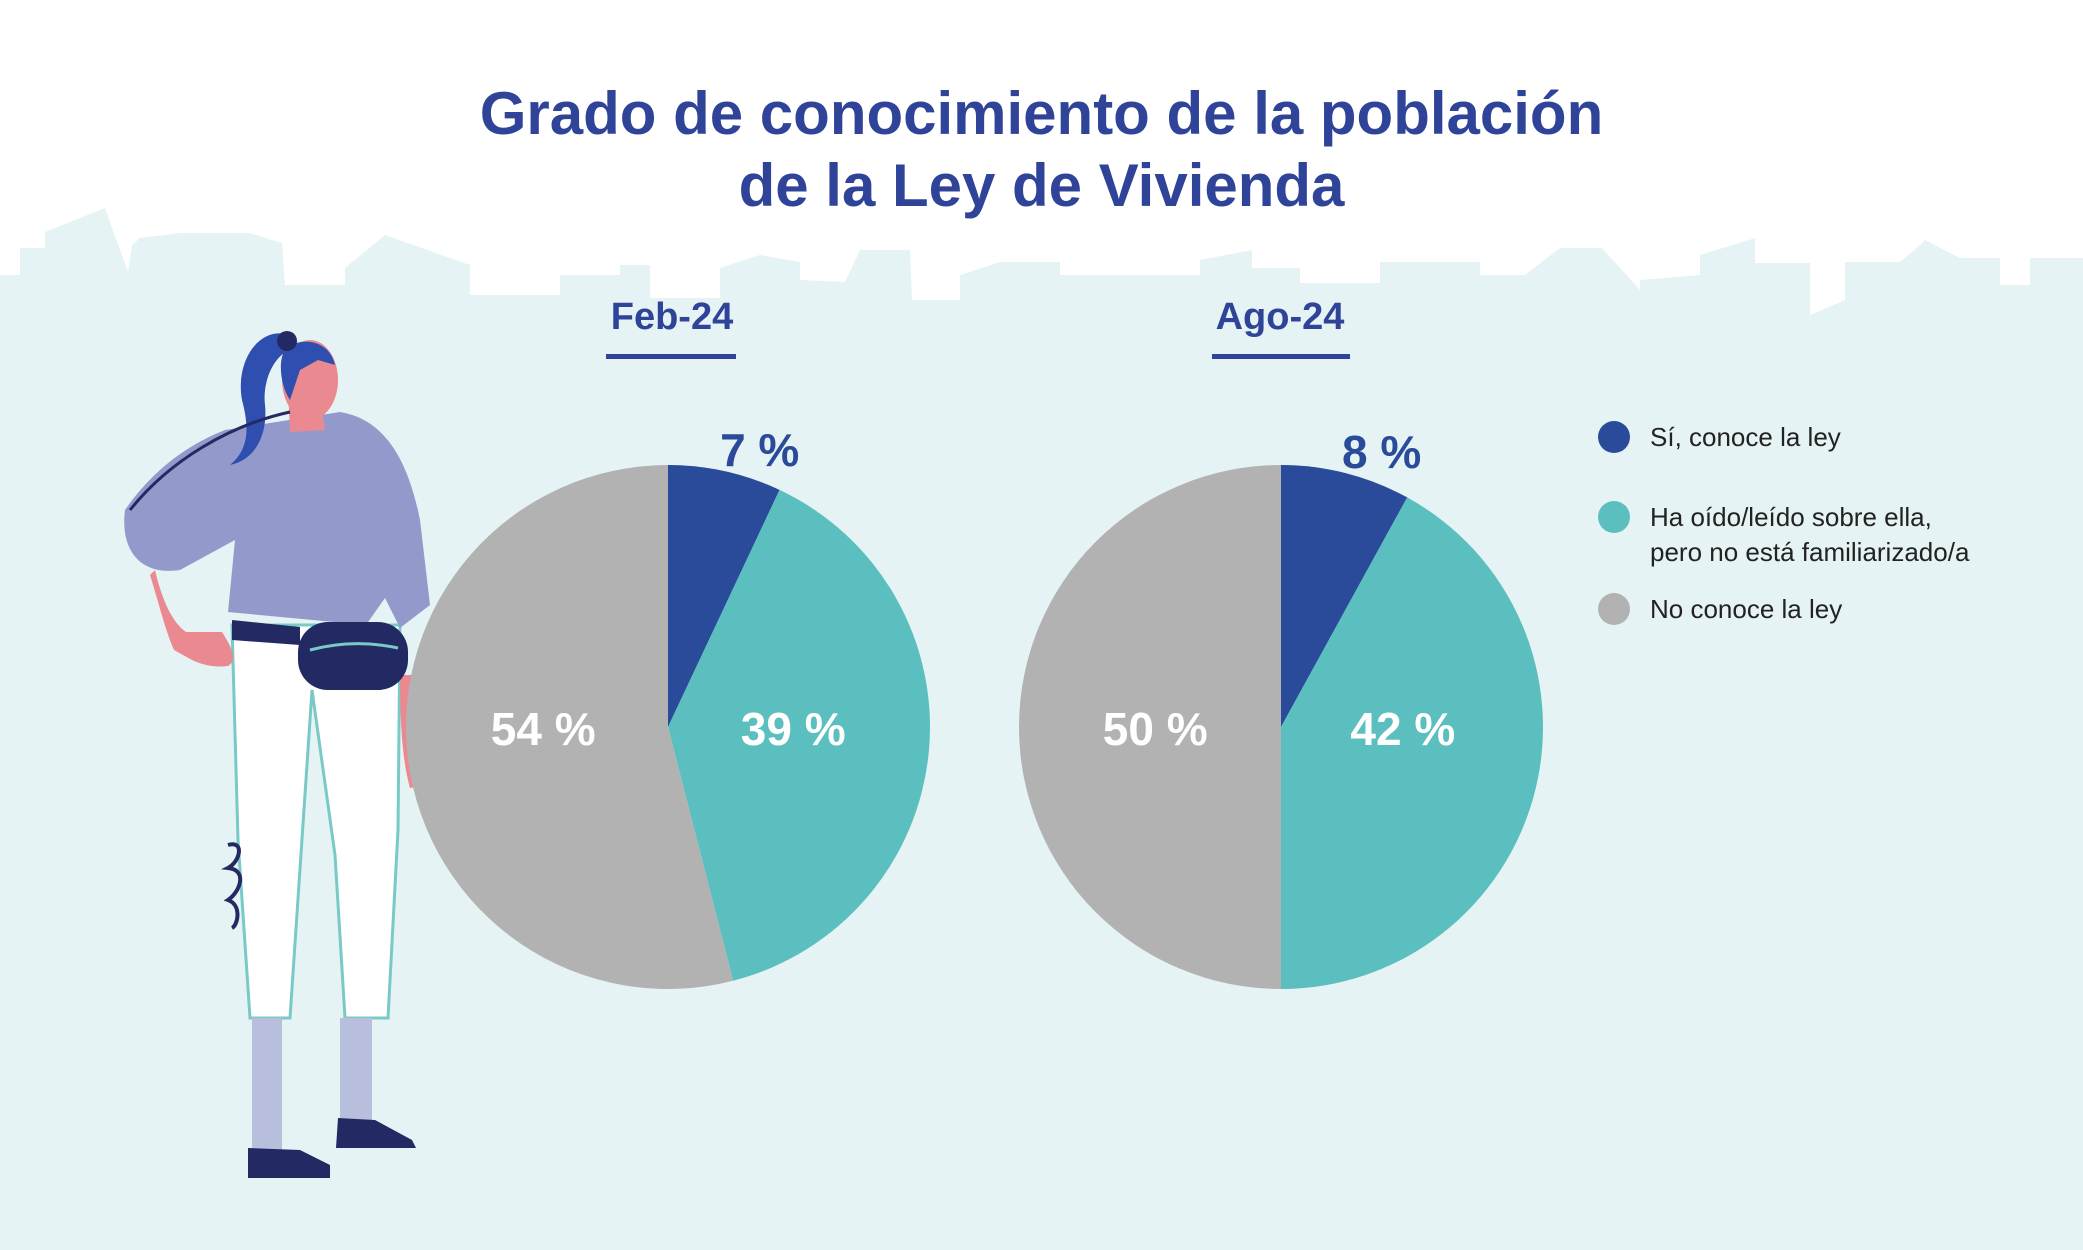 This screenshot has width=2083, height=1250. What do you see at coordinates (307, 370) in the screenshot?
I see `woman-hair` at bounding box center [307, 370].